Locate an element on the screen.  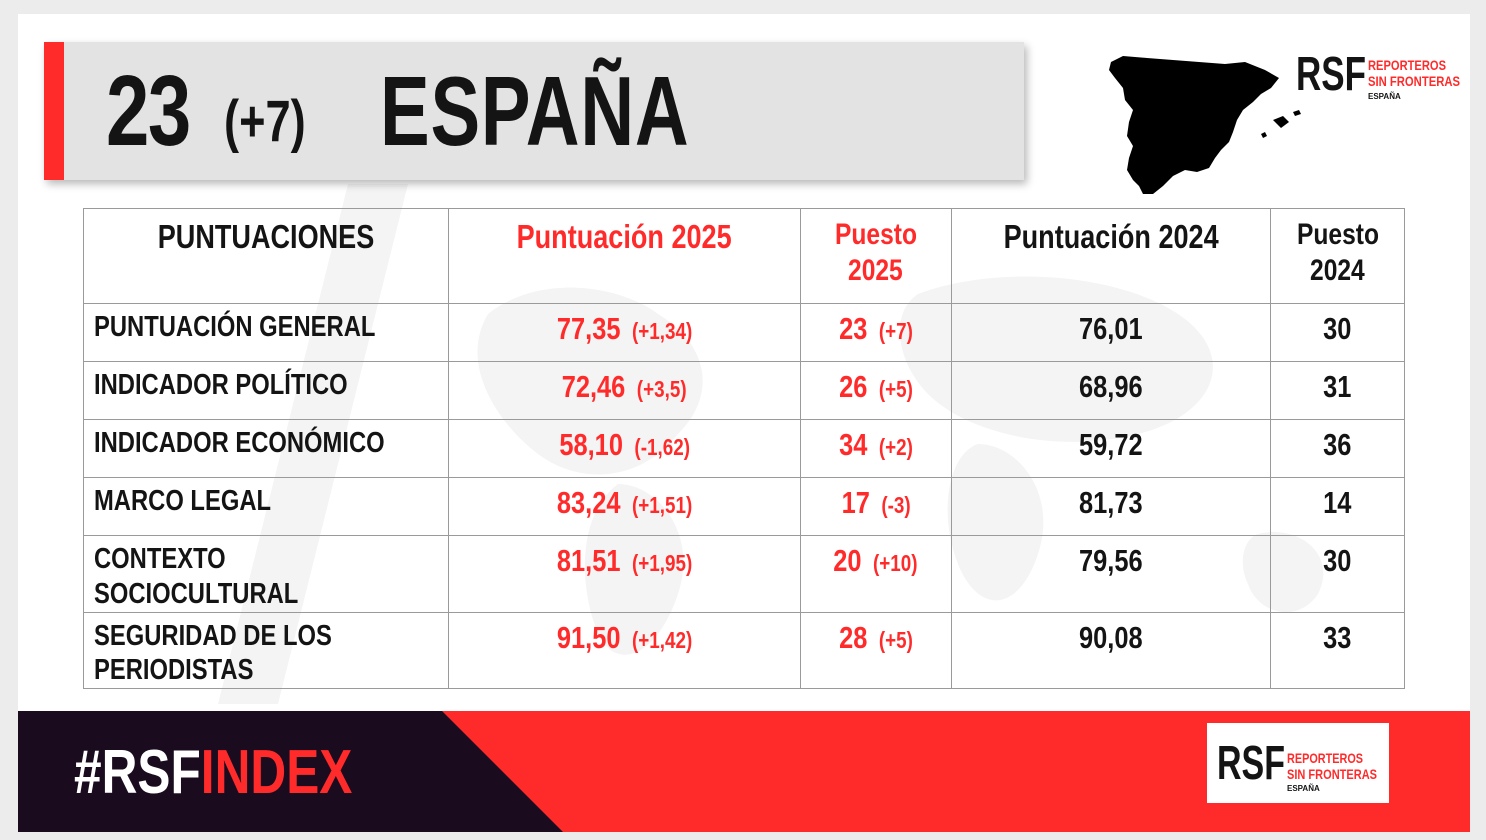
score-2024: 59,72 is located at coordinates (1111, 444).